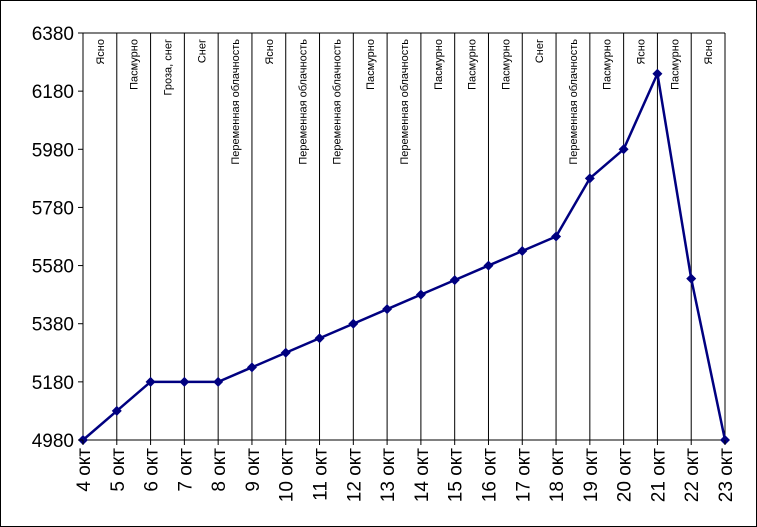 The height and width of the screenshot is (527, 757). Describe the element at coordinates (523, 475) in the screenshot. I see `x-tick-label: 17 окт` at that location.